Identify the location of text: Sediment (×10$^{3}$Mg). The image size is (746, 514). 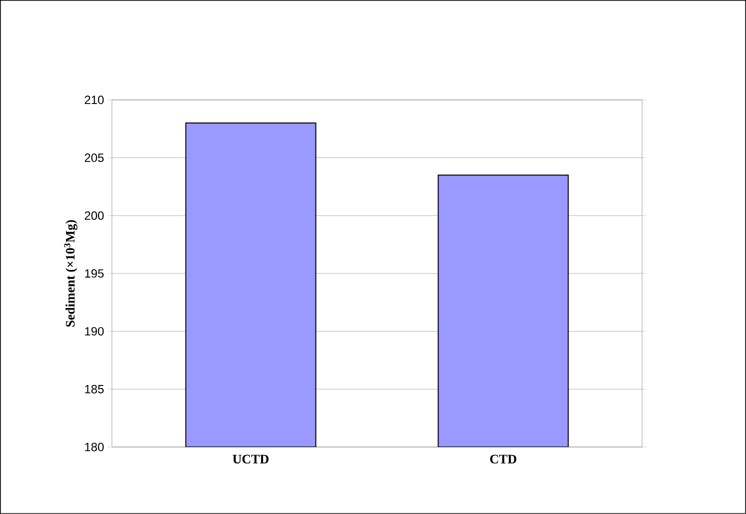
(71, 273).